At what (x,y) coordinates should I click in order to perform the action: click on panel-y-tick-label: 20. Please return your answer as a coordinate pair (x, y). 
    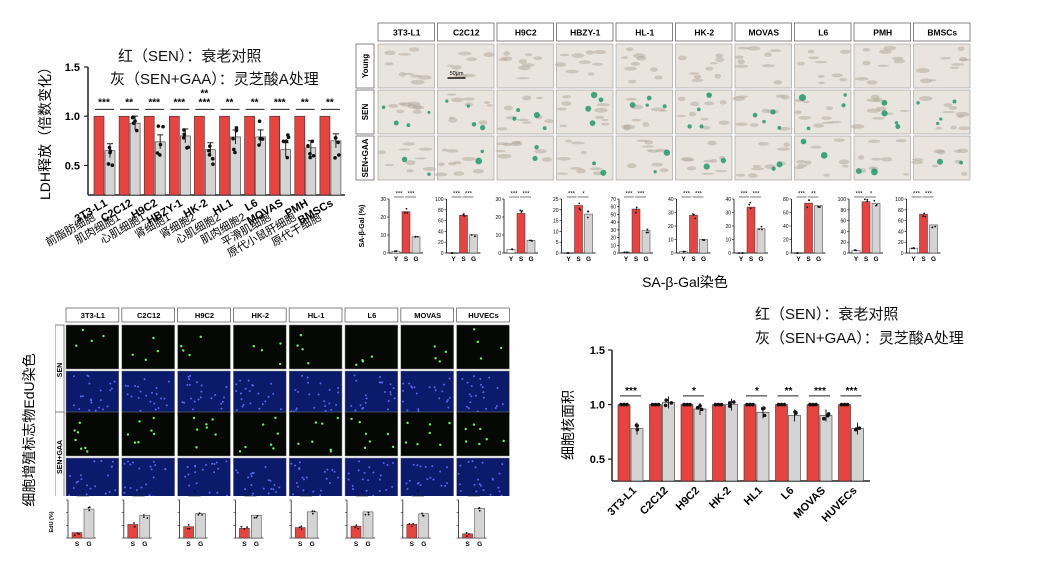
    Looking at the image, I should click on (383, 218).